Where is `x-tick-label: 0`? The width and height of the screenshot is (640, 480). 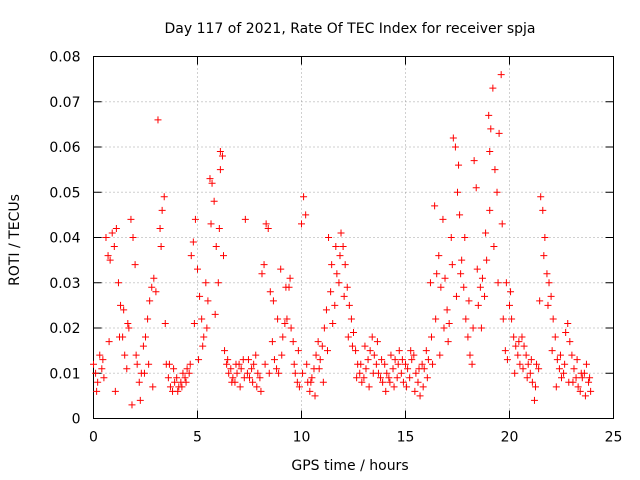
x-tick-label: 0 is located at coordinates (93, 438).